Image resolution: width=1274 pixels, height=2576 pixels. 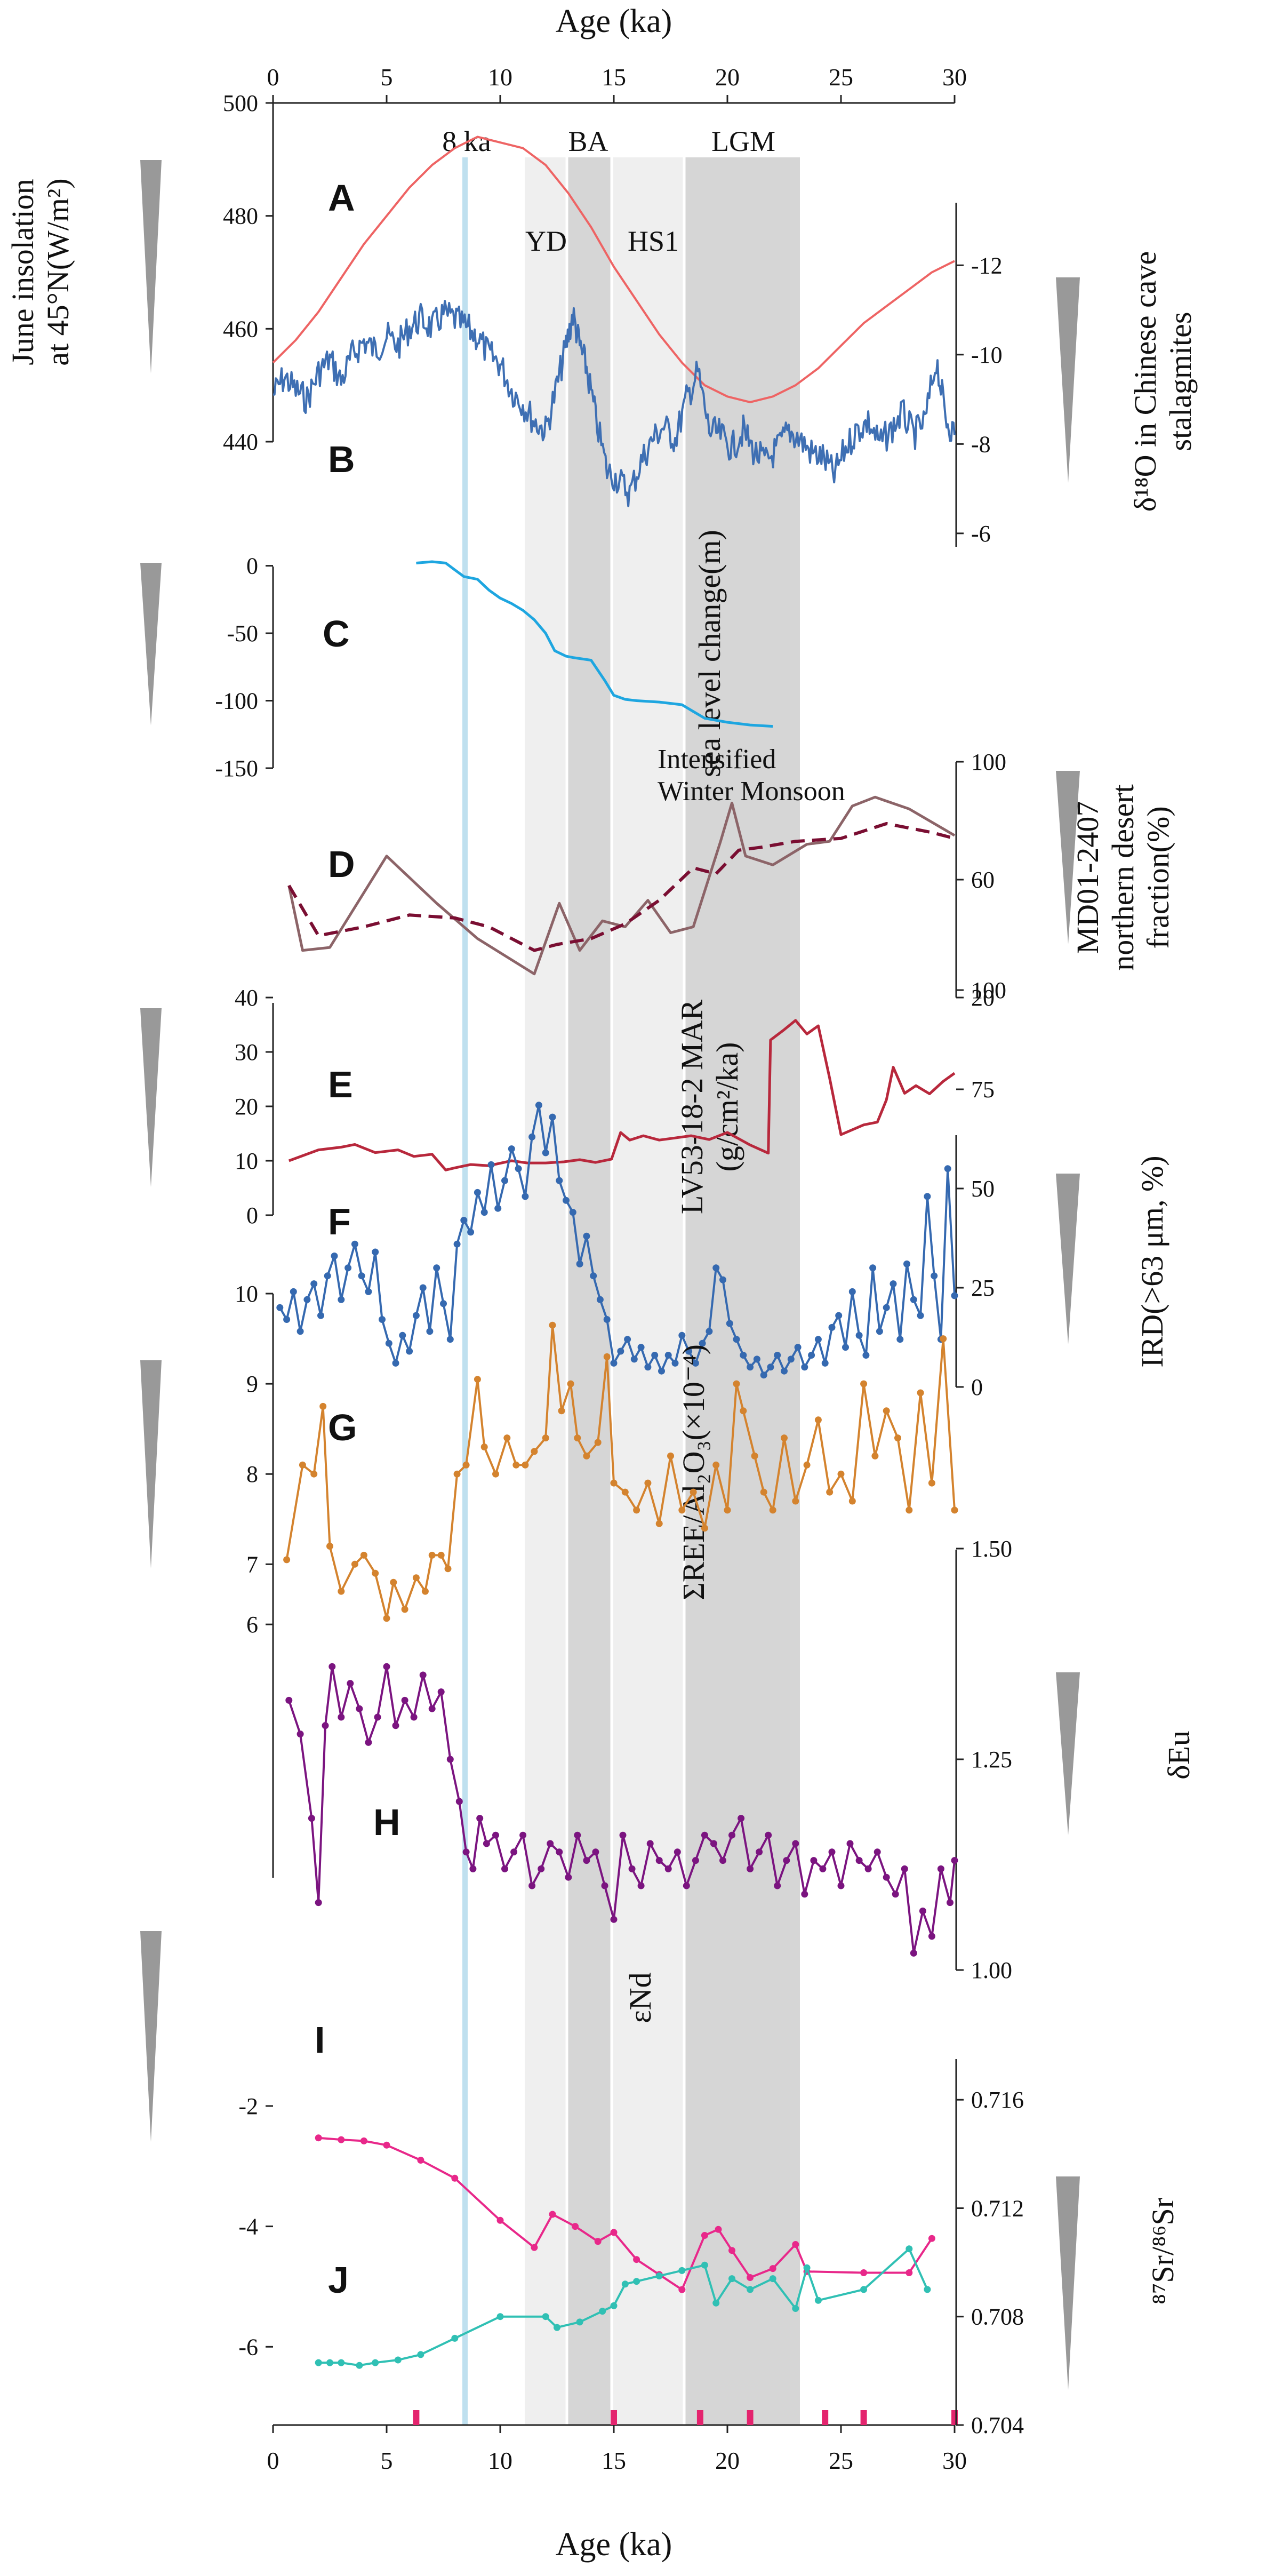 I want to click on panel-i-series, so click(x=625, y=2213).